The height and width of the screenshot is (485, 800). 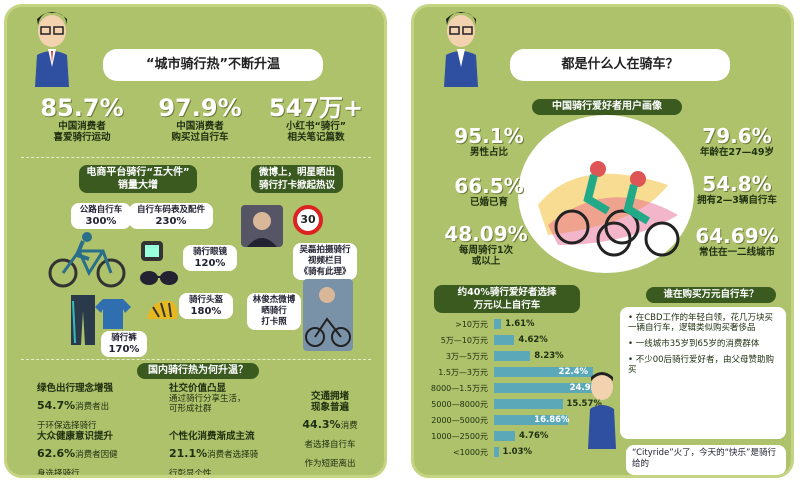 What do you see at coordinates (701, 365) in the screenshot?
I see `who-item: • 不少00后骑行爱好者，由父母赞助购买` at bounding box center [701, 365].